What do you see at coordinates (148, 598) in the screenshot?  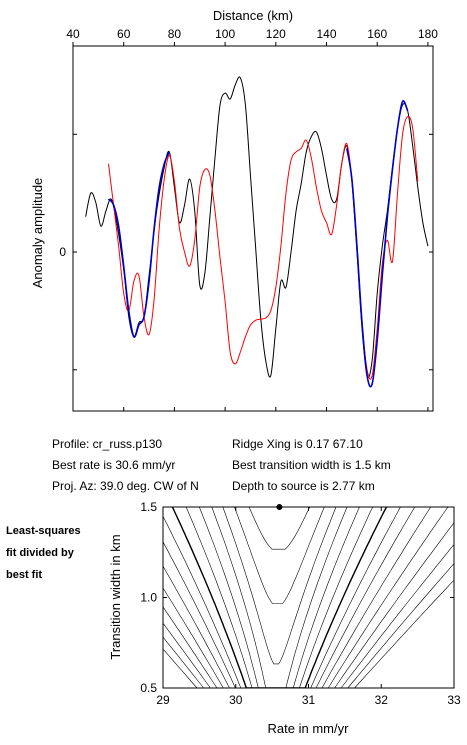 I see `width-tick-label: 1.0` at bounding box center [148, 598].